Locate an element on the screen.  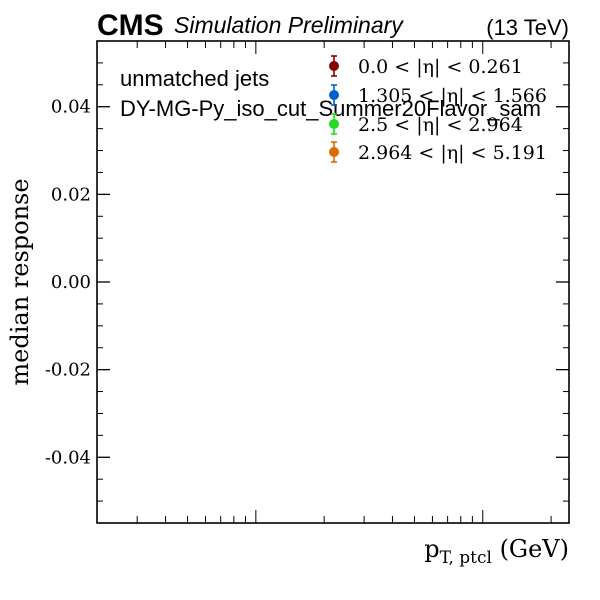
x-axis-label-unit: (GeV) is located at coordinates (530, 549).